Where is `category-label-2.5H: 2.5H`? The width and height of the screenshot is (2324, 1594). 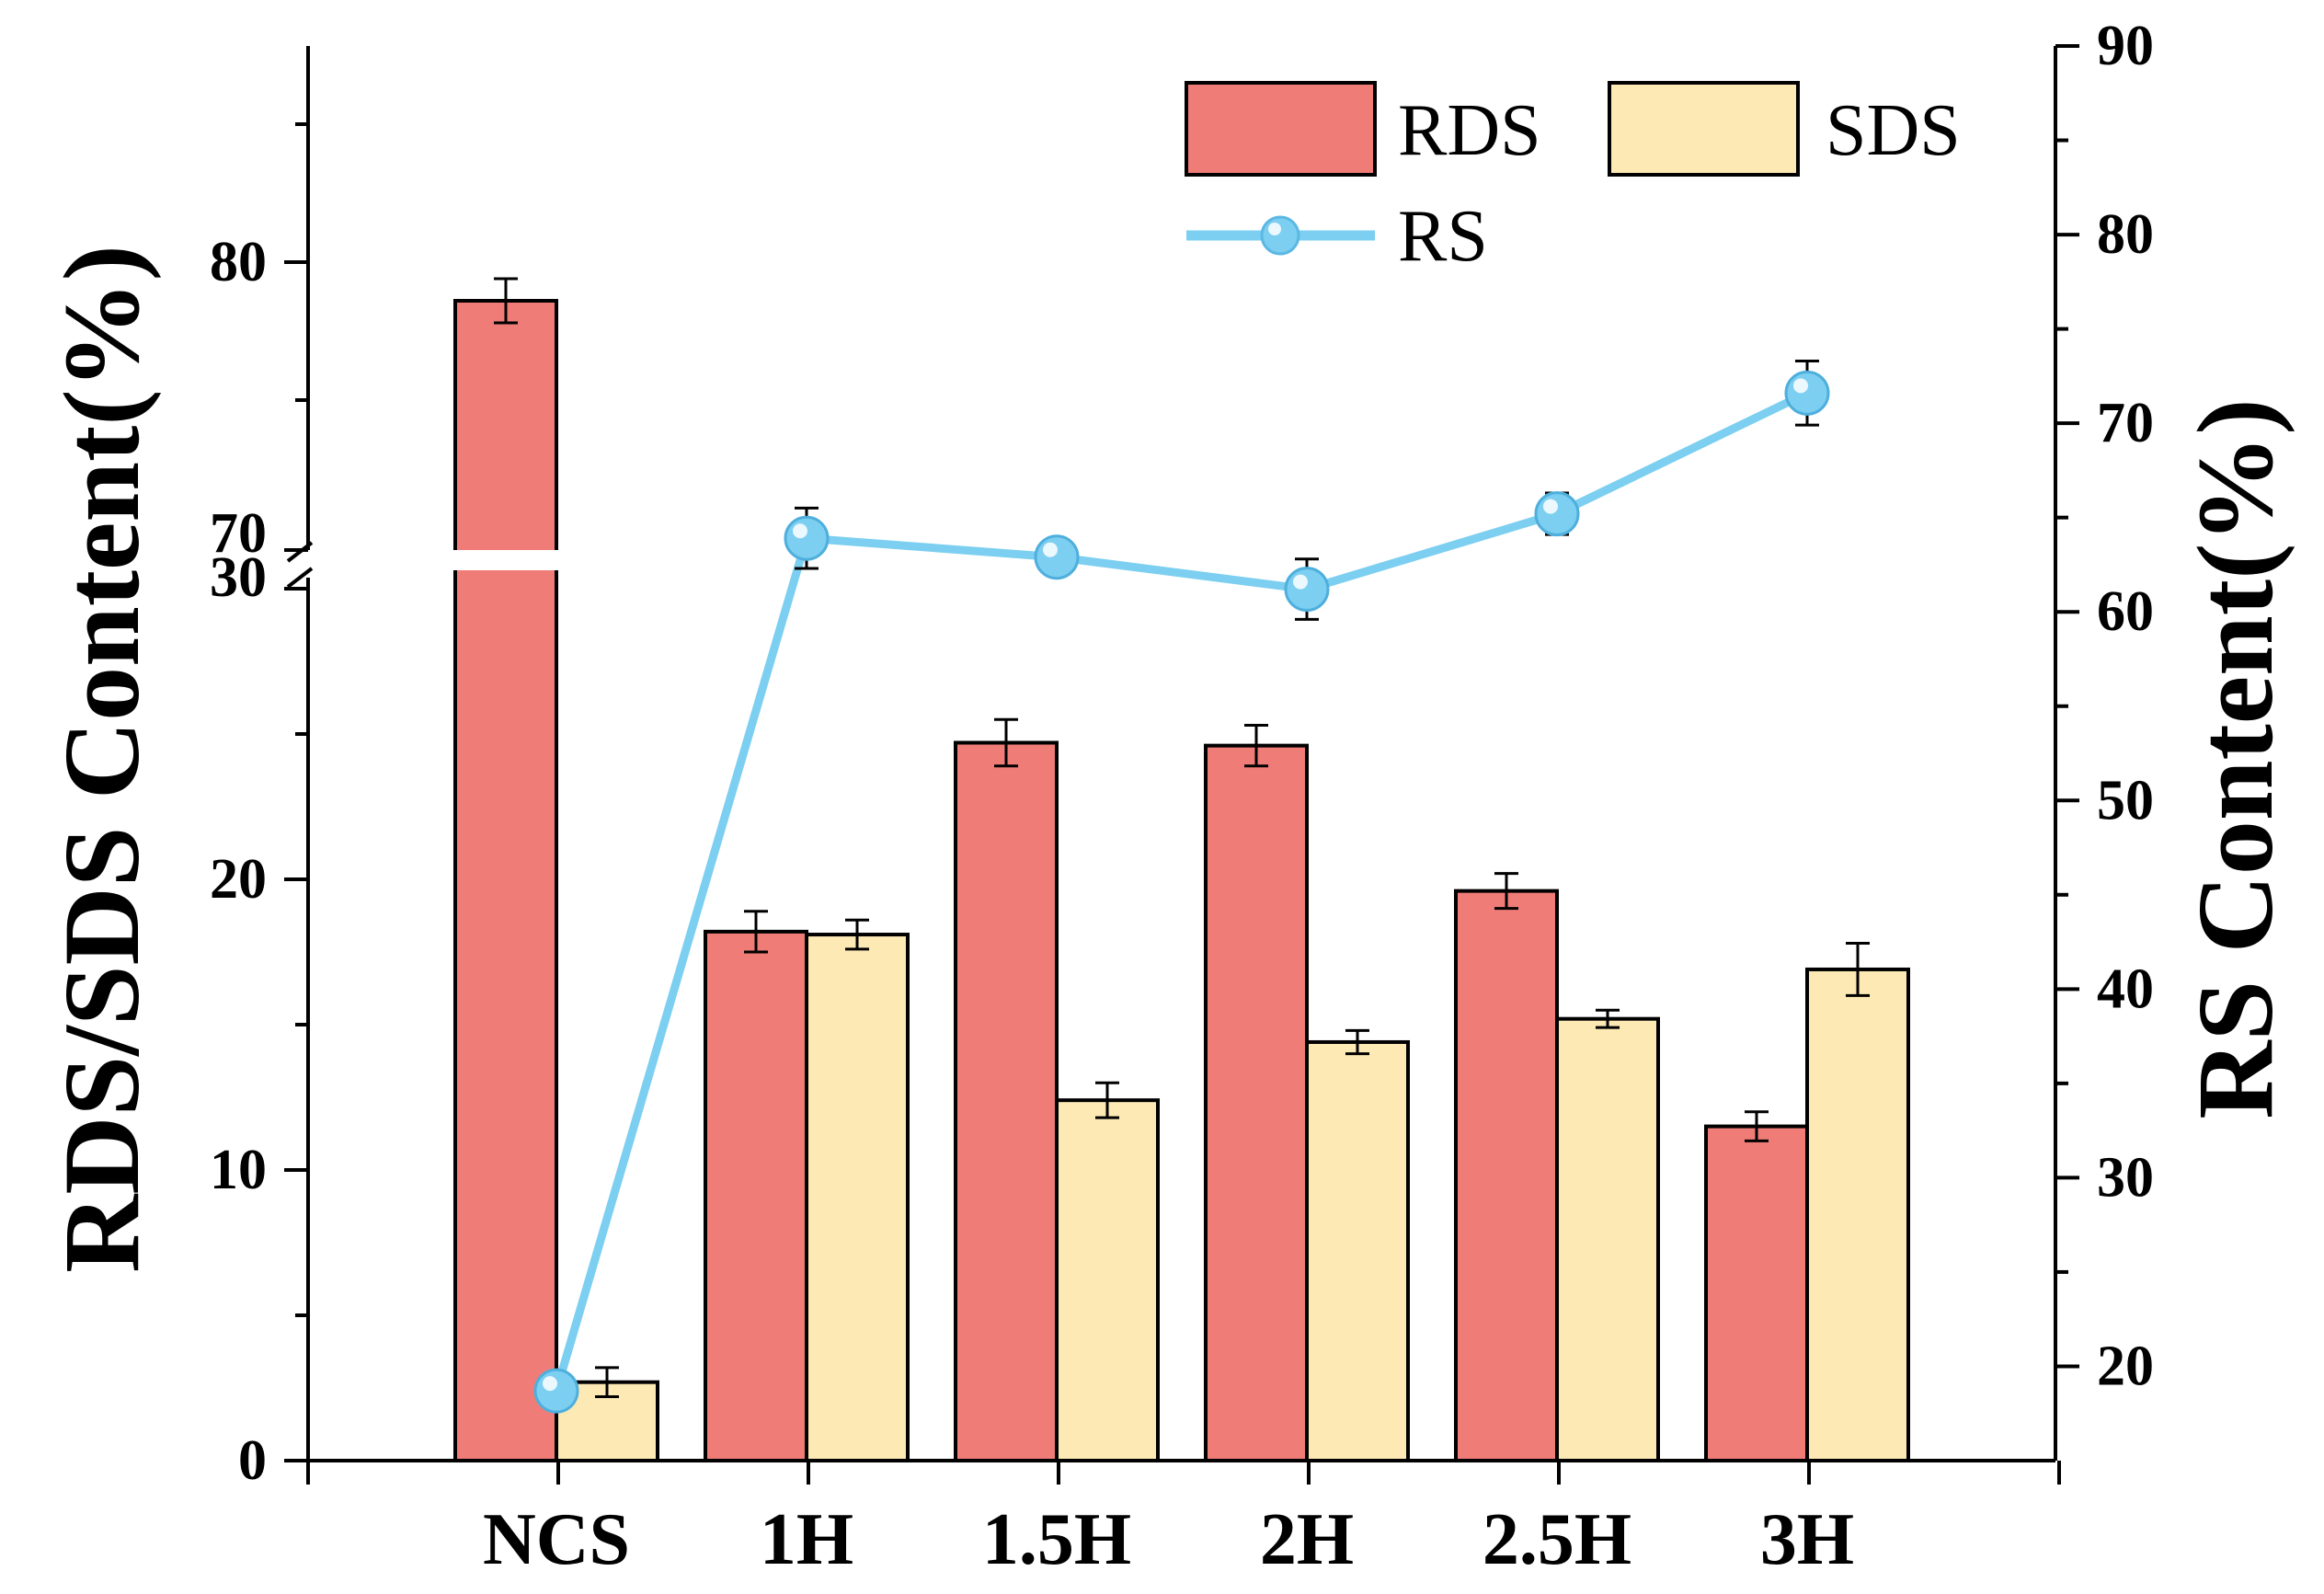
category-label-2.5H: 2.5H is located at coordinates (1557, 1539).